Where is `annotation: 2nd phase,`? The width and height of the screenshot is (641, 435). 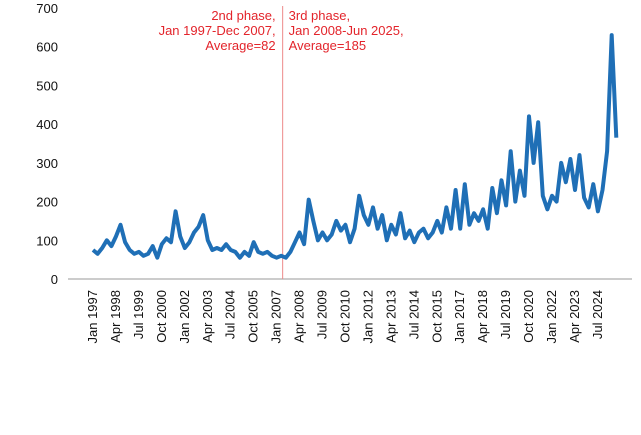 annotation: 2nd phase, is located at coordinates (243, 15).